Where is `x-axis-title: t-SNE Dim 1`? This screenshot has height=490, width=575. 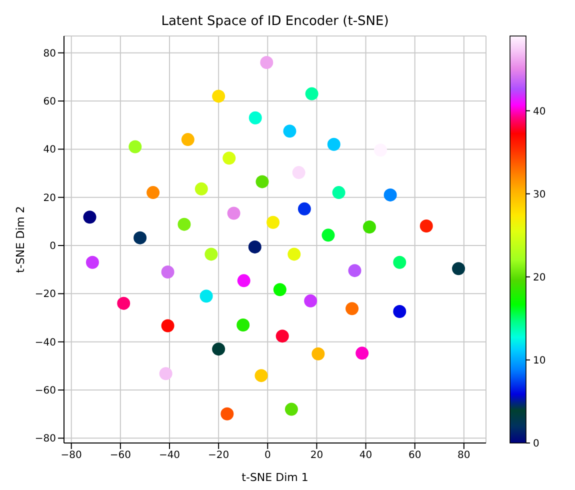 x-axis-title: t-SNE Dim 1 is located at coordinates (275, 477).